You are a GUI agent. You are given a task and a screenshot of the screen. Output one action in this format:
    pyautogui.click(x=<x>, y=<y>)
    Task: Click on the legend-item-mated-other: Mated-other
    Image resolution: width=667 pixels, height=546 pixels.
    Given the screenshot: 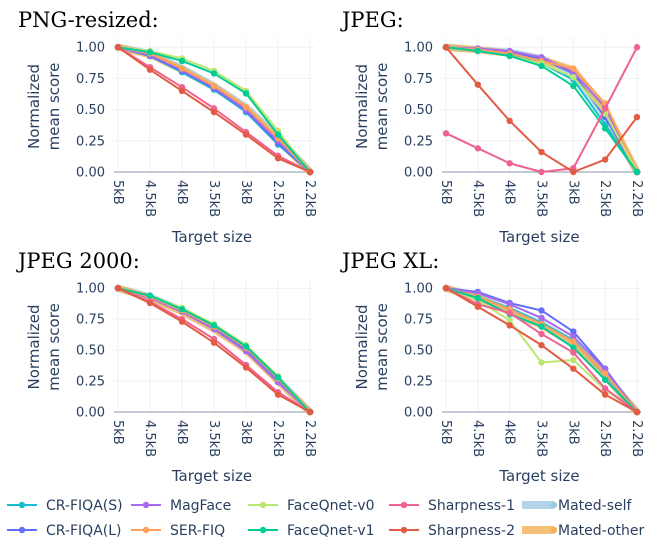 What is the action you would take?
    pyautogui.click(x=583, y=531)
    